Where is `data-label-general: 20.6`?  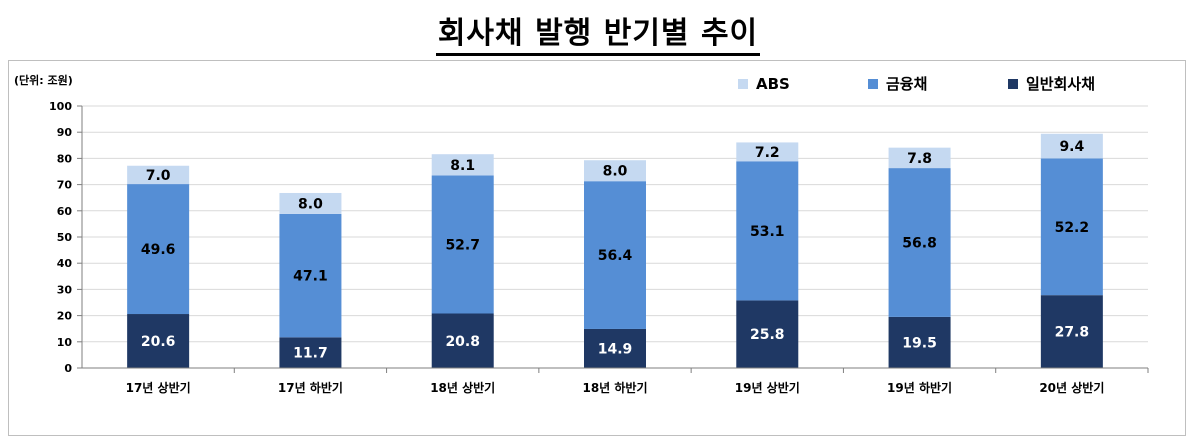
data-label-general: 20.6 is located at coordinates (158, 342).